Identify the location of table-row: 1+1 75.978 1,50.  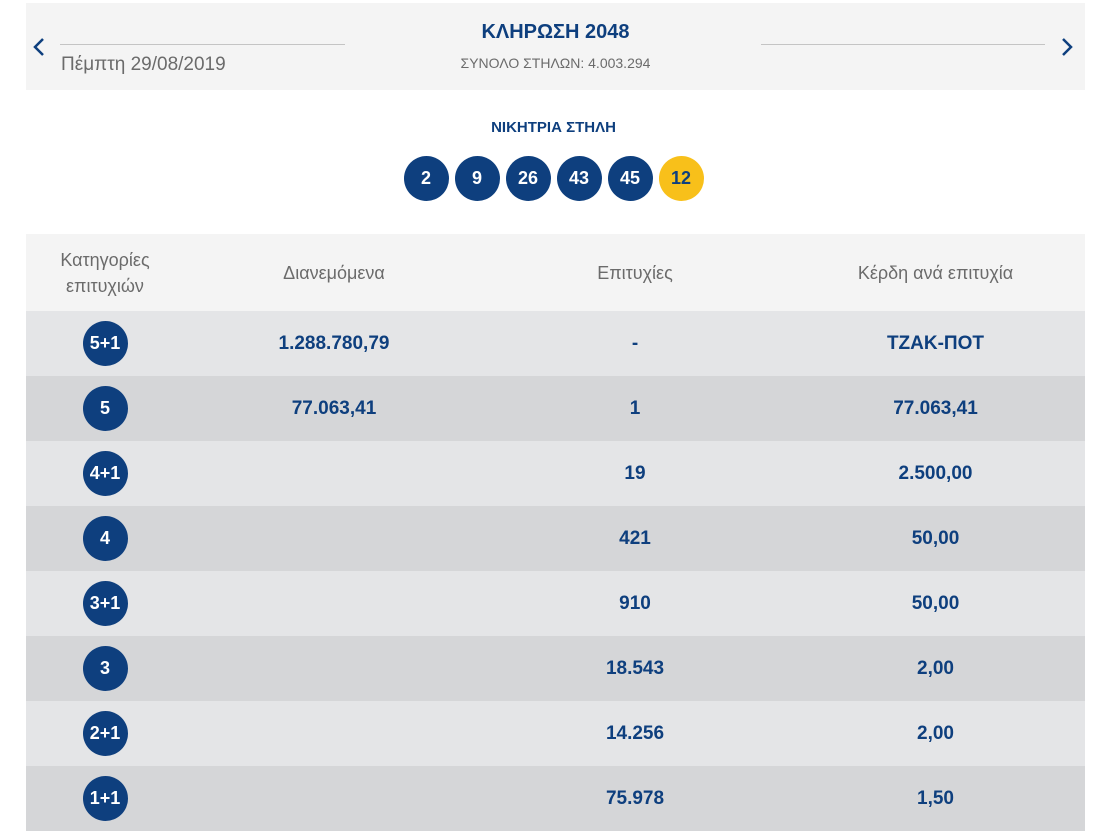
(555, 798).